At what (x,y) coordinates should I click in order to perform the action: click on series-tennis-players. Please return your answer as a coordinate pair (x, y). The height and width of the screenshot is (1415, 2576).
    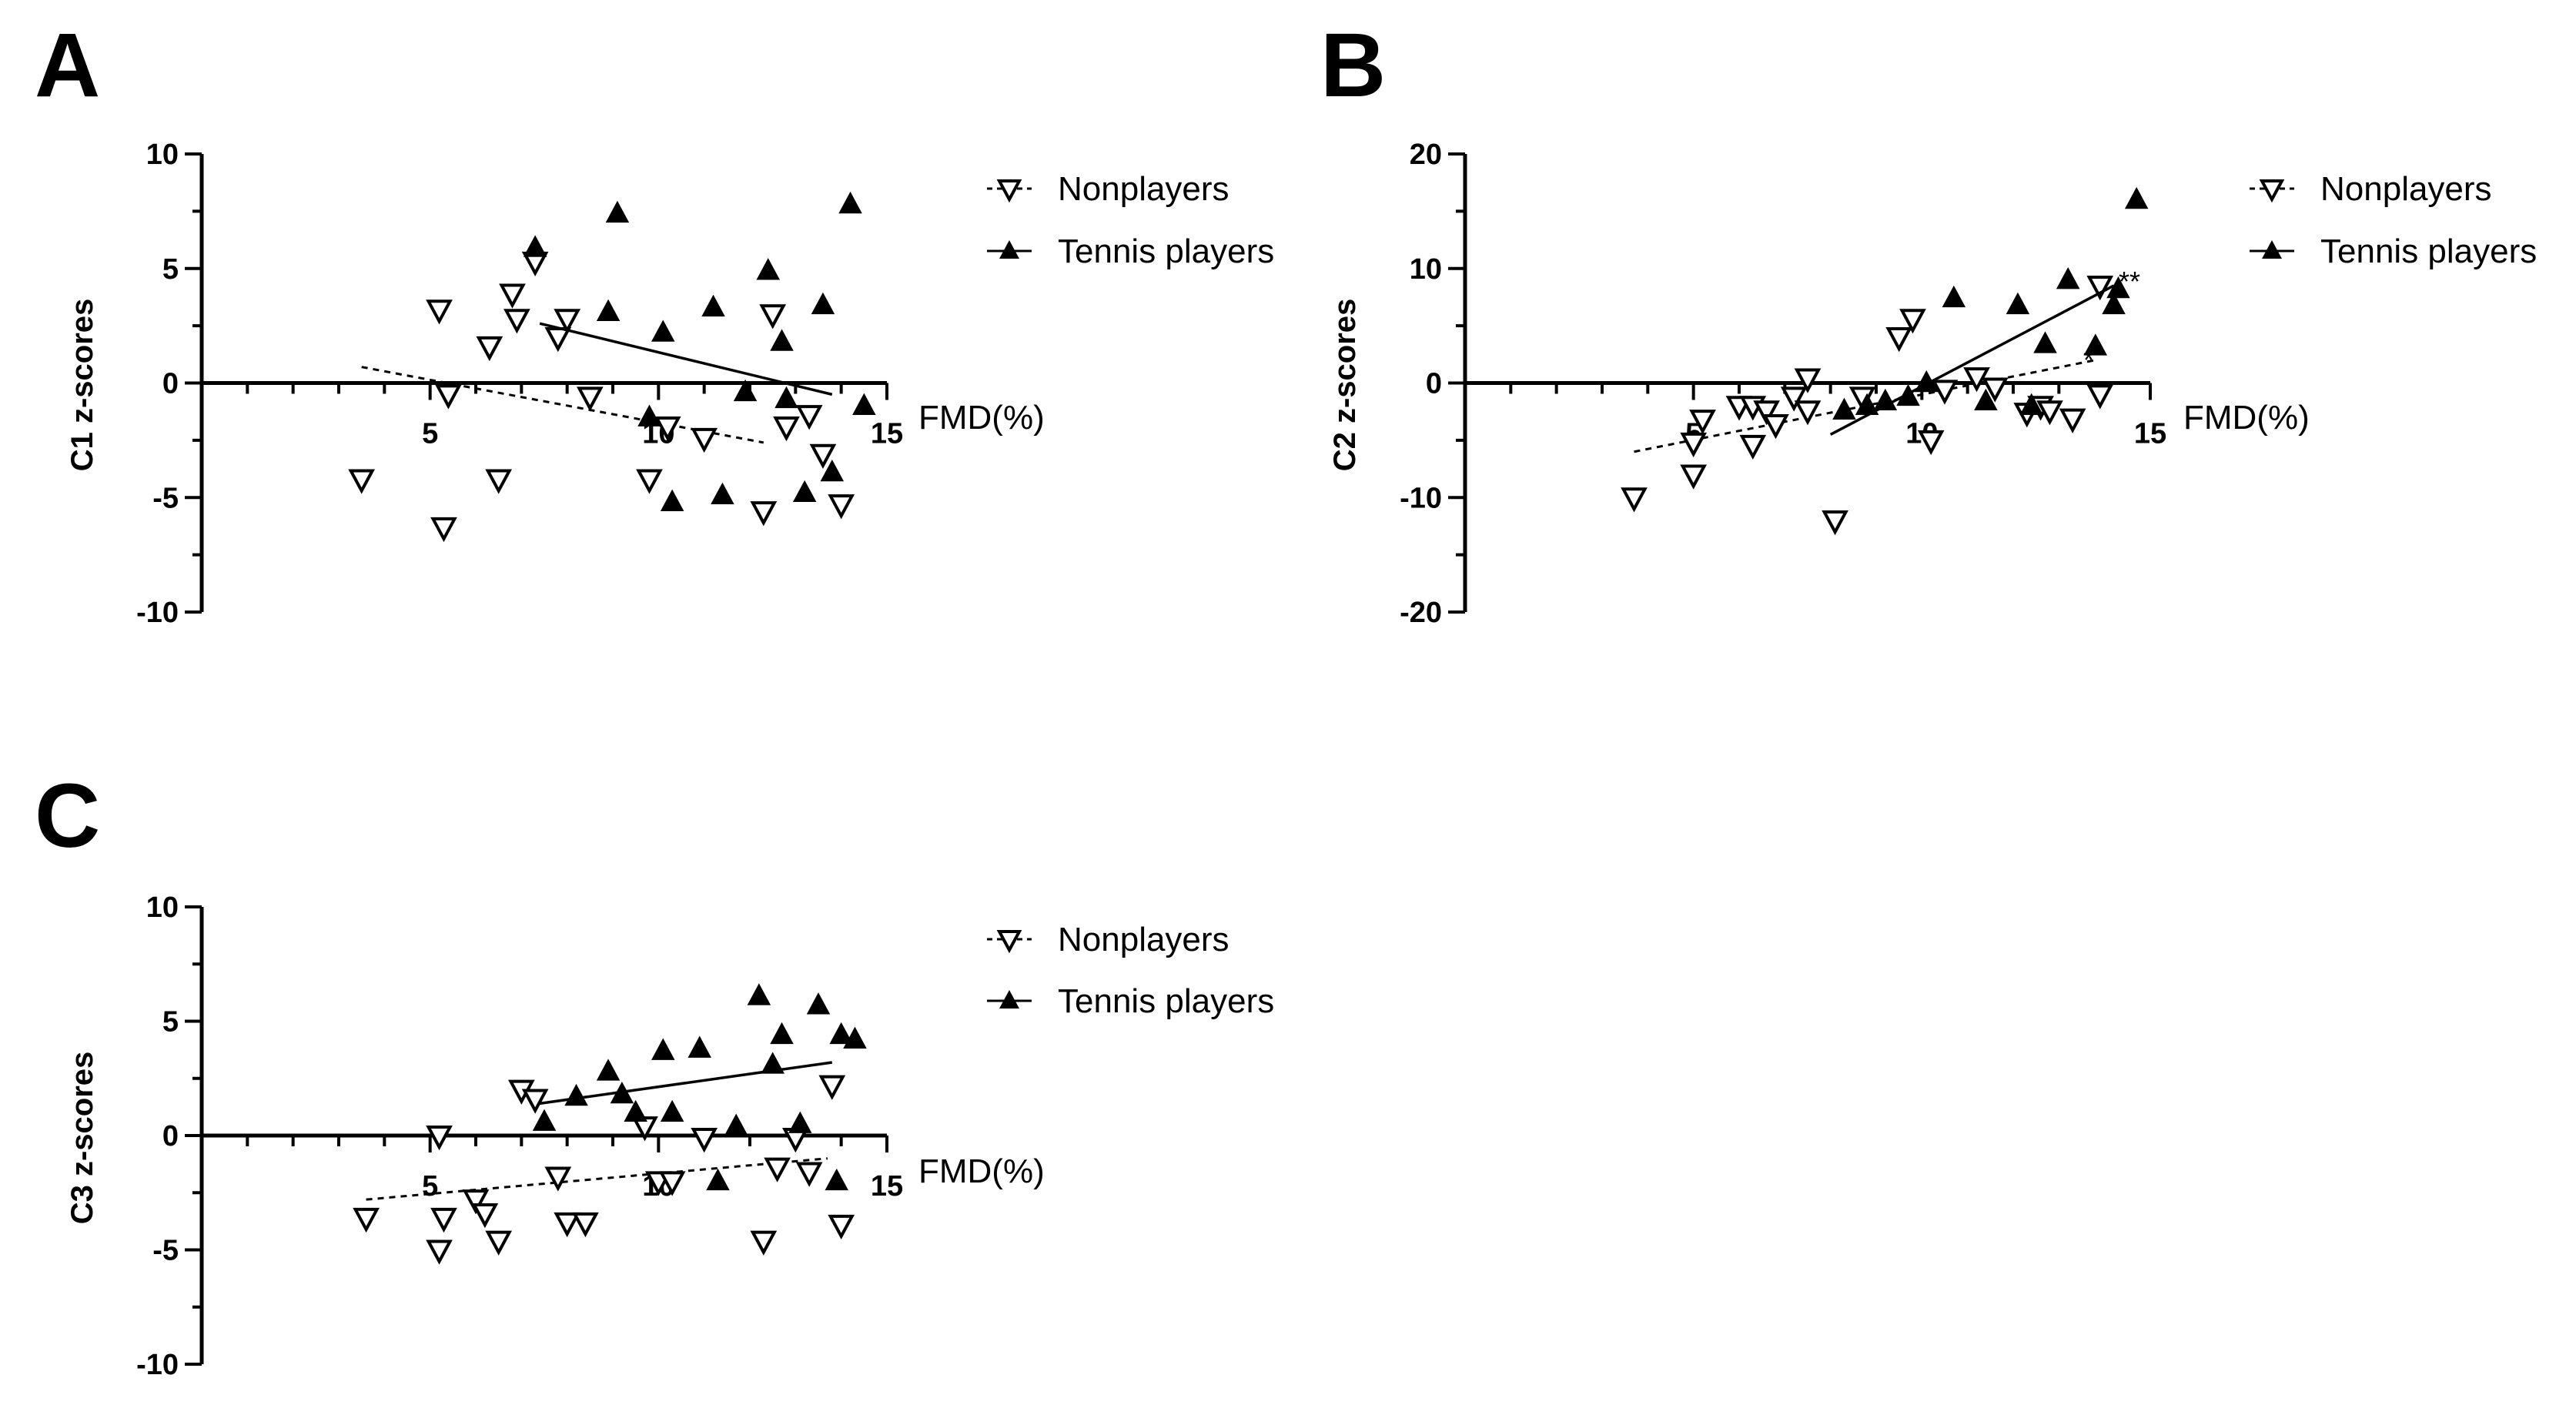
    Looking at the image, I should click on (699, 351).